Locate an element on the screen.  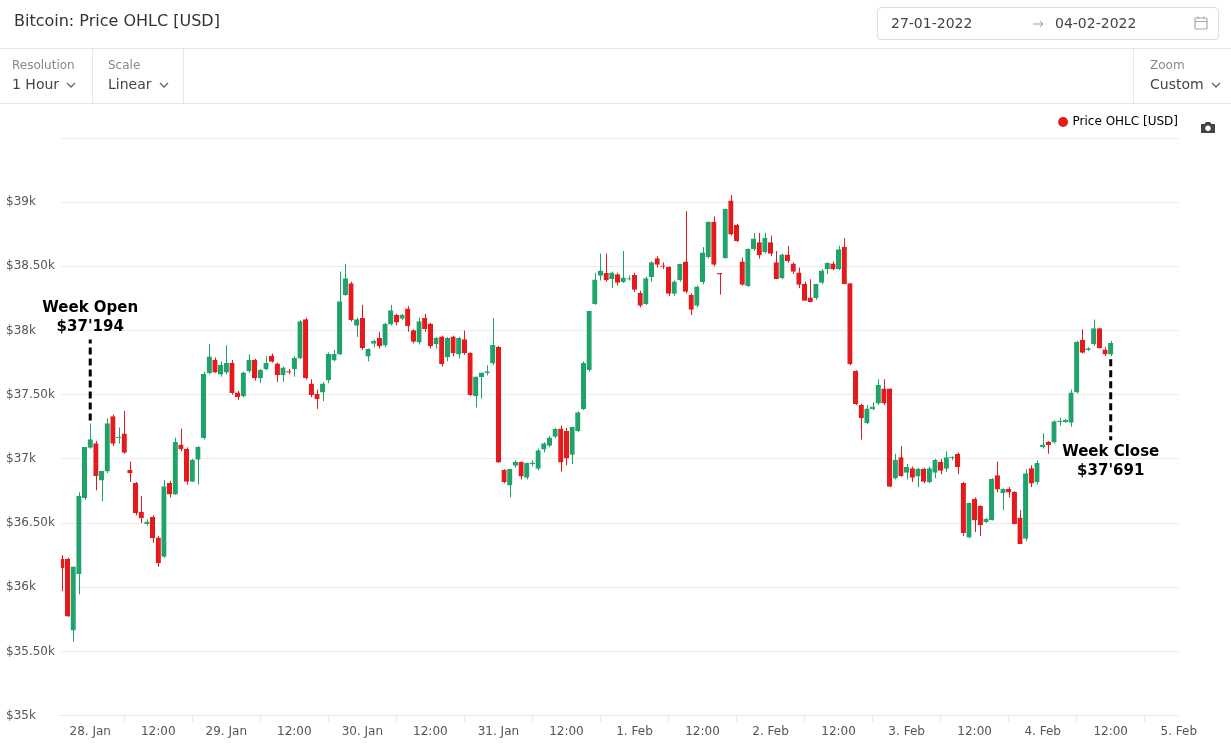
text: Linear is located at coordinates (130, 84).